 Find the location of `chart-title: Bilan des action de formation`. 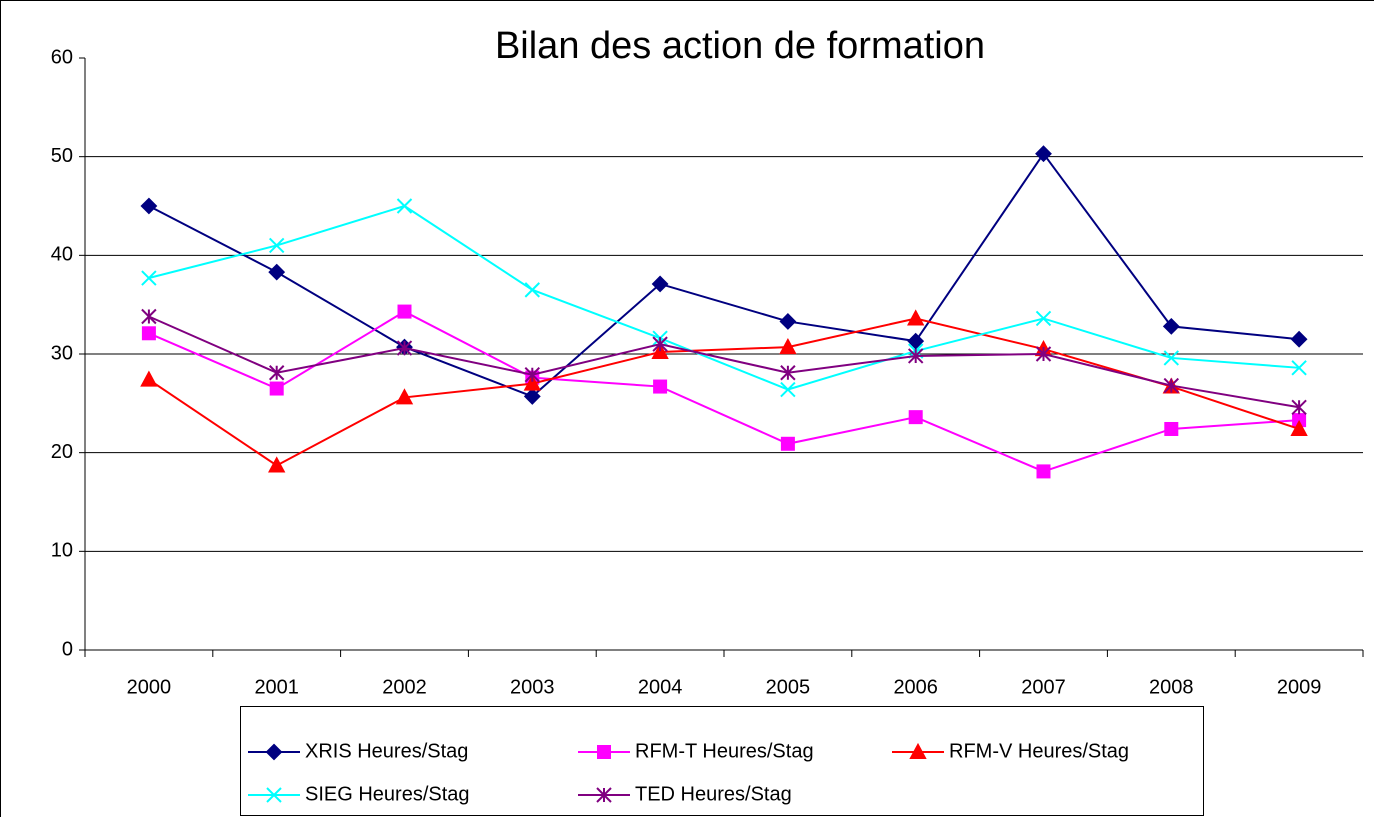

chart-title: Bilan des action de formation is located at coordinates (740, 46).